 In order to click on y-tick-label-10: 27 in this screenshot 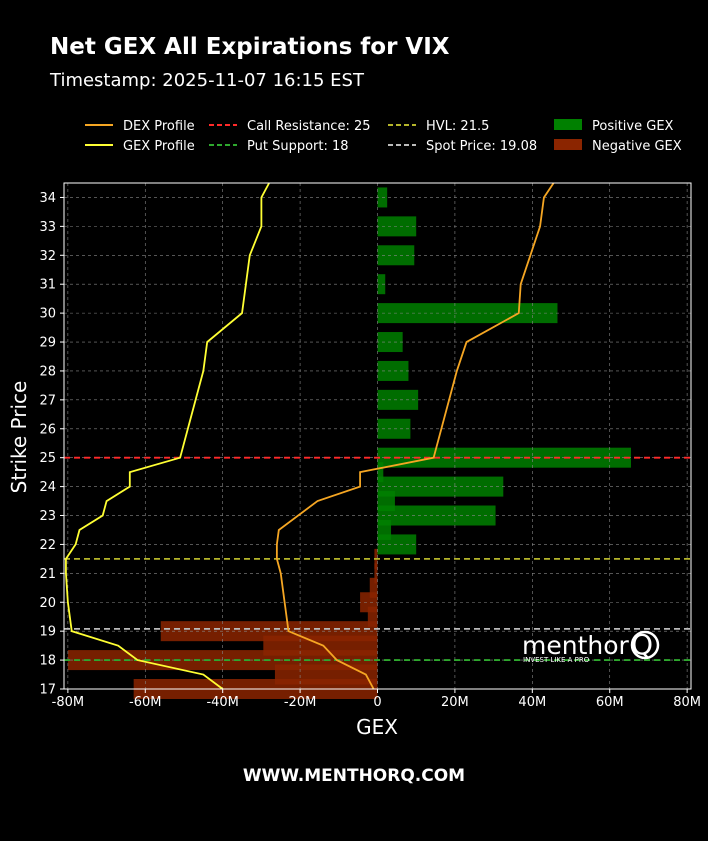, I will do `click(47, 400)`.